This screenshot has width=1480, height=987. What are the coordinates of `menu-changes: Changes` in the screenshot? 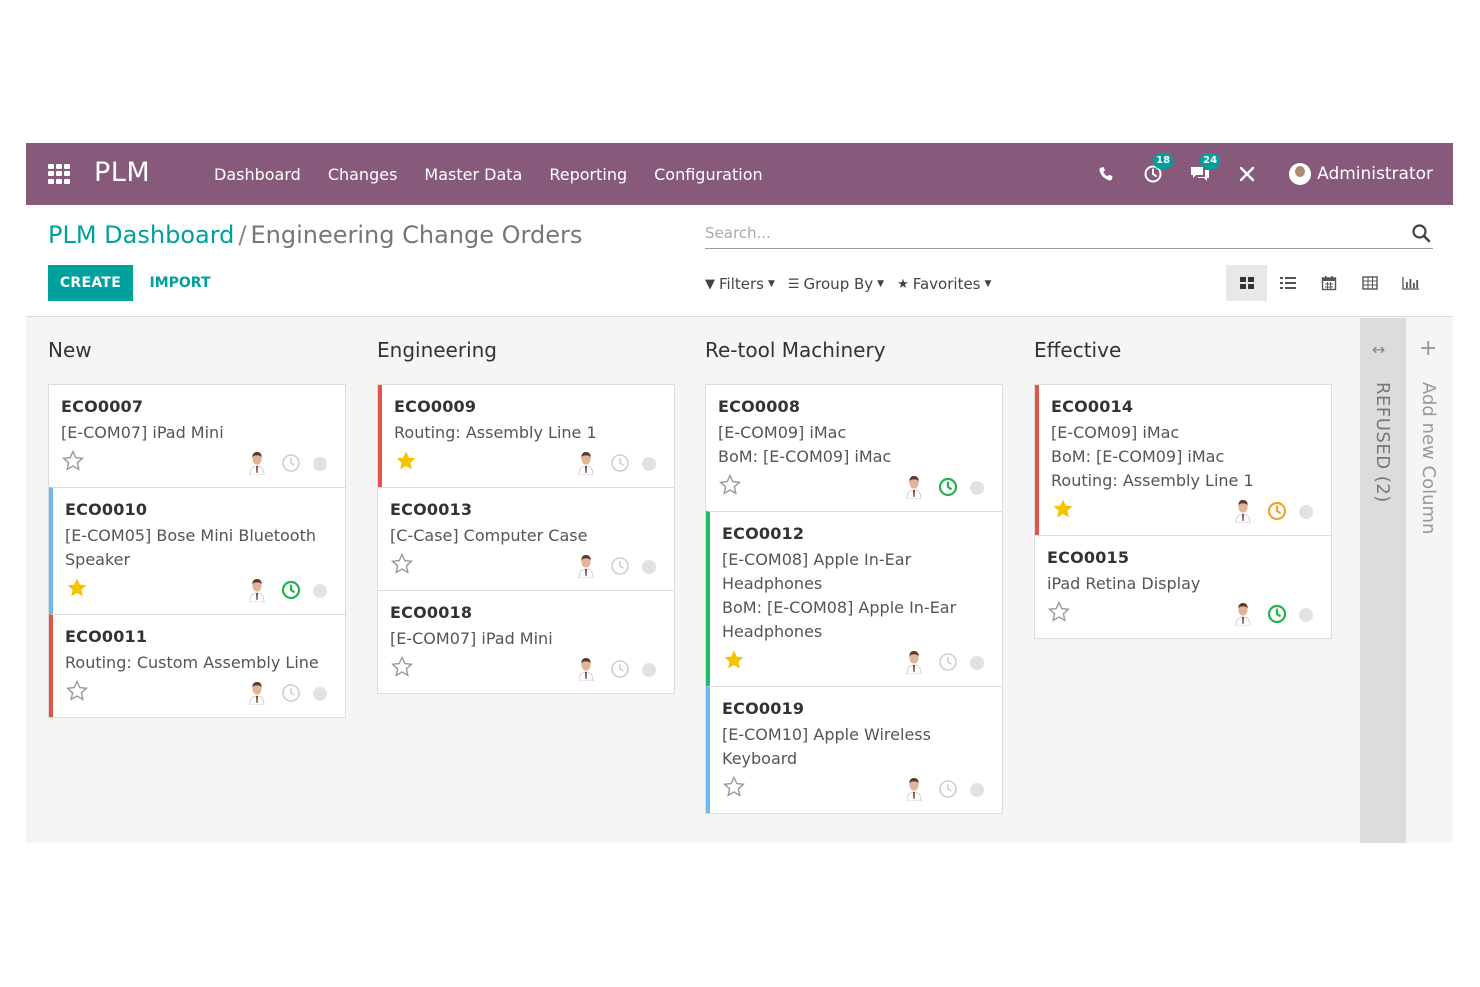 It's located at (362, 174).